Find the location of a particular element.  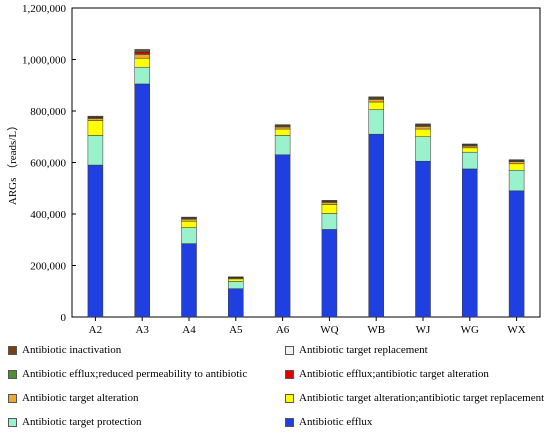

x-tick-label: WX is located at coordinates (516, 330).